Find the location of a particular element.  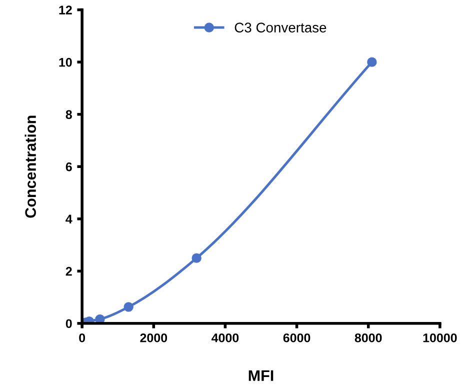

x-tick-label: 10000 is located at coordinates (440, 337).